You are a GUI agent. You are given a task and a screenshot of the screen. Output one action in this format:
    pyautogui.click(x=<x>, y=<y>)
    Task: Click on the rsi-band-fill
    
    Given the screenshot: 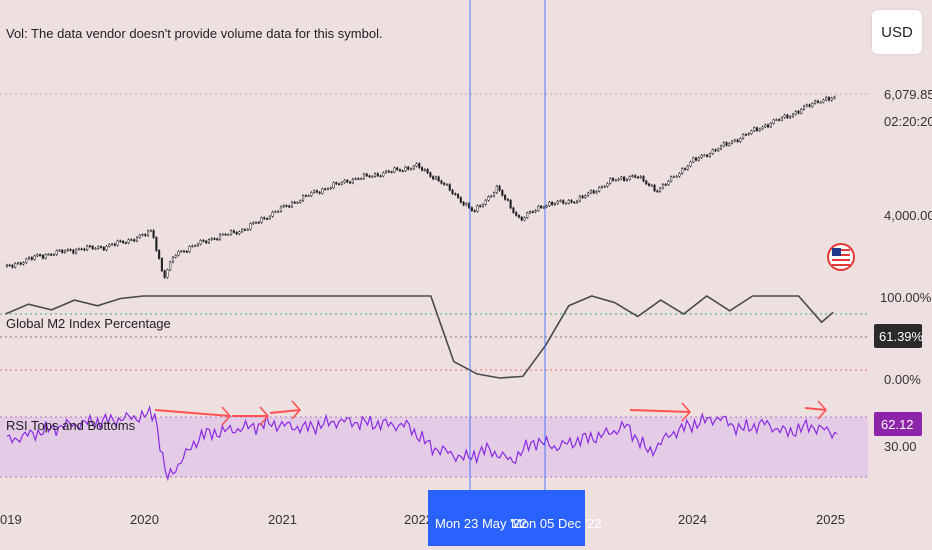 What is the action you would take?
    pyautogui.click(x=434, y=447)
    